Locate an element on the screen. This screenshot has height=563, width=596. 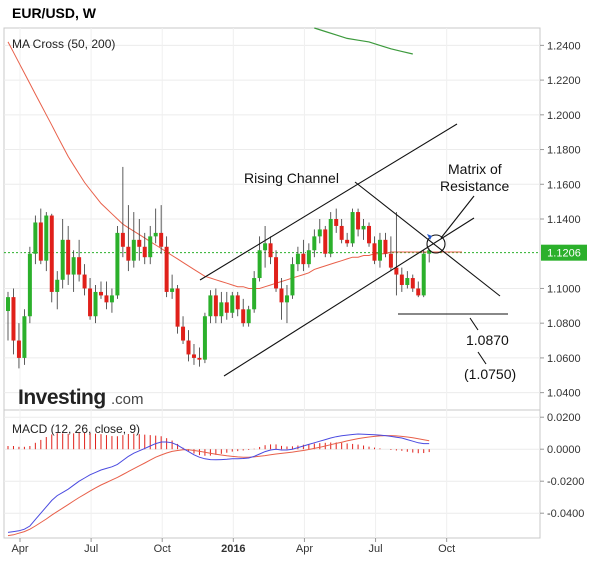
current-price-badge is located at coordinates (564, 252).